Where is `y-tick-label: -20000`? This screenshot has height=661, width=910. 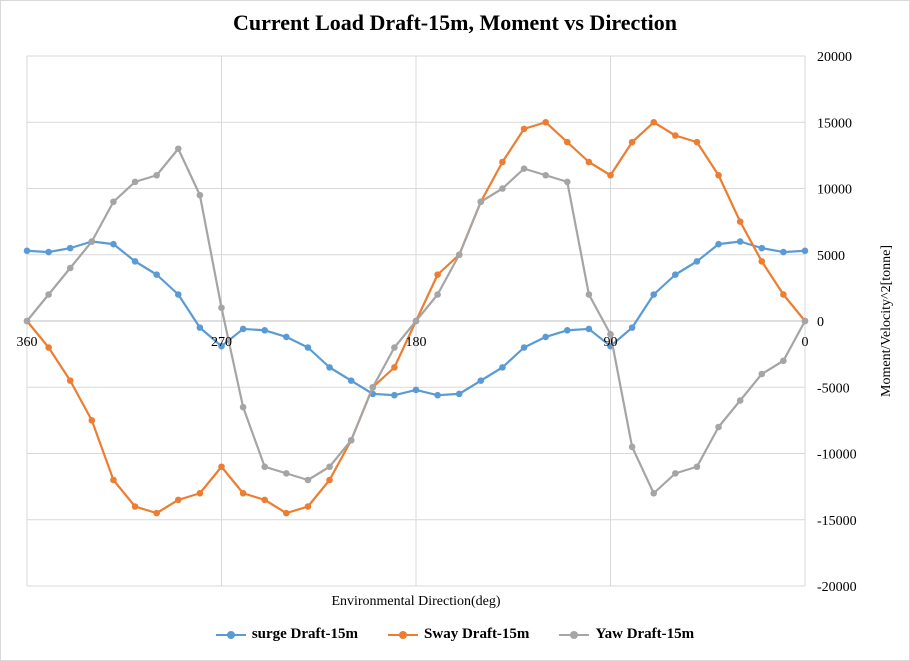 y-tick-label: -20000 is located at coordinates (837, 587).